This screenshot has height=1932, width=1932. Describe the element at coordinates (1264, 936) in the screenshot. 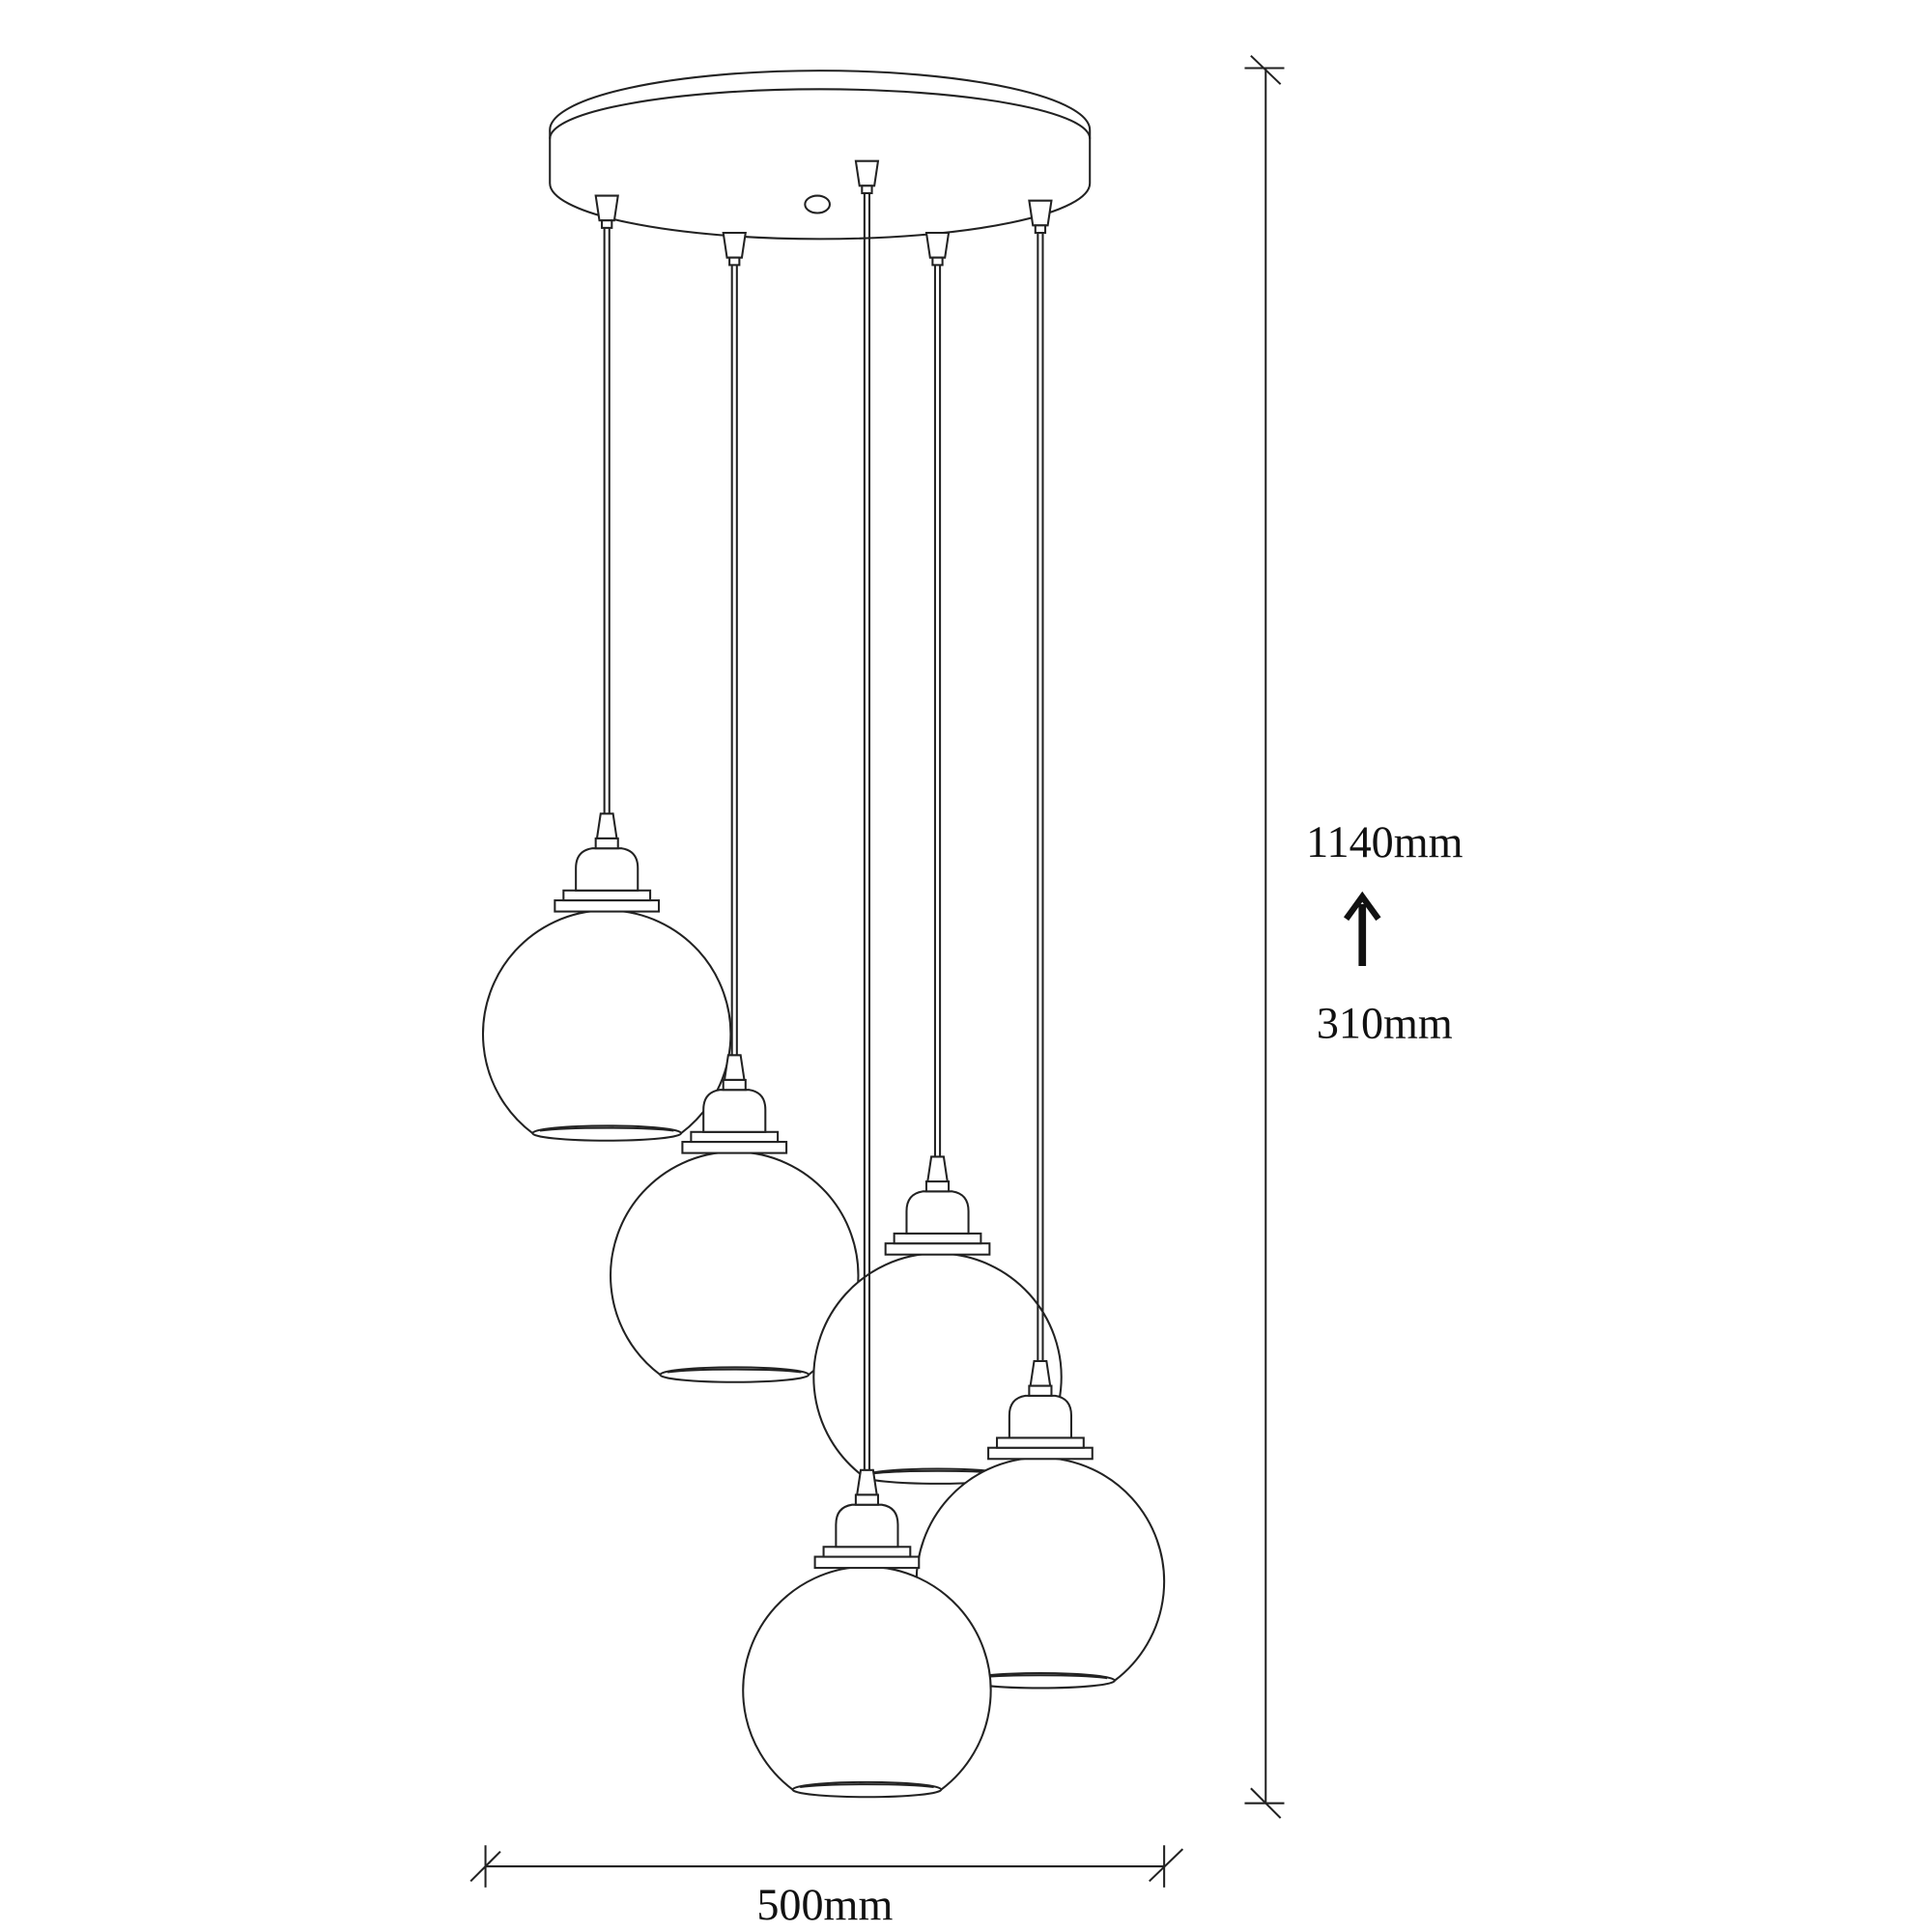

I see `height-dimension-line` at that location.